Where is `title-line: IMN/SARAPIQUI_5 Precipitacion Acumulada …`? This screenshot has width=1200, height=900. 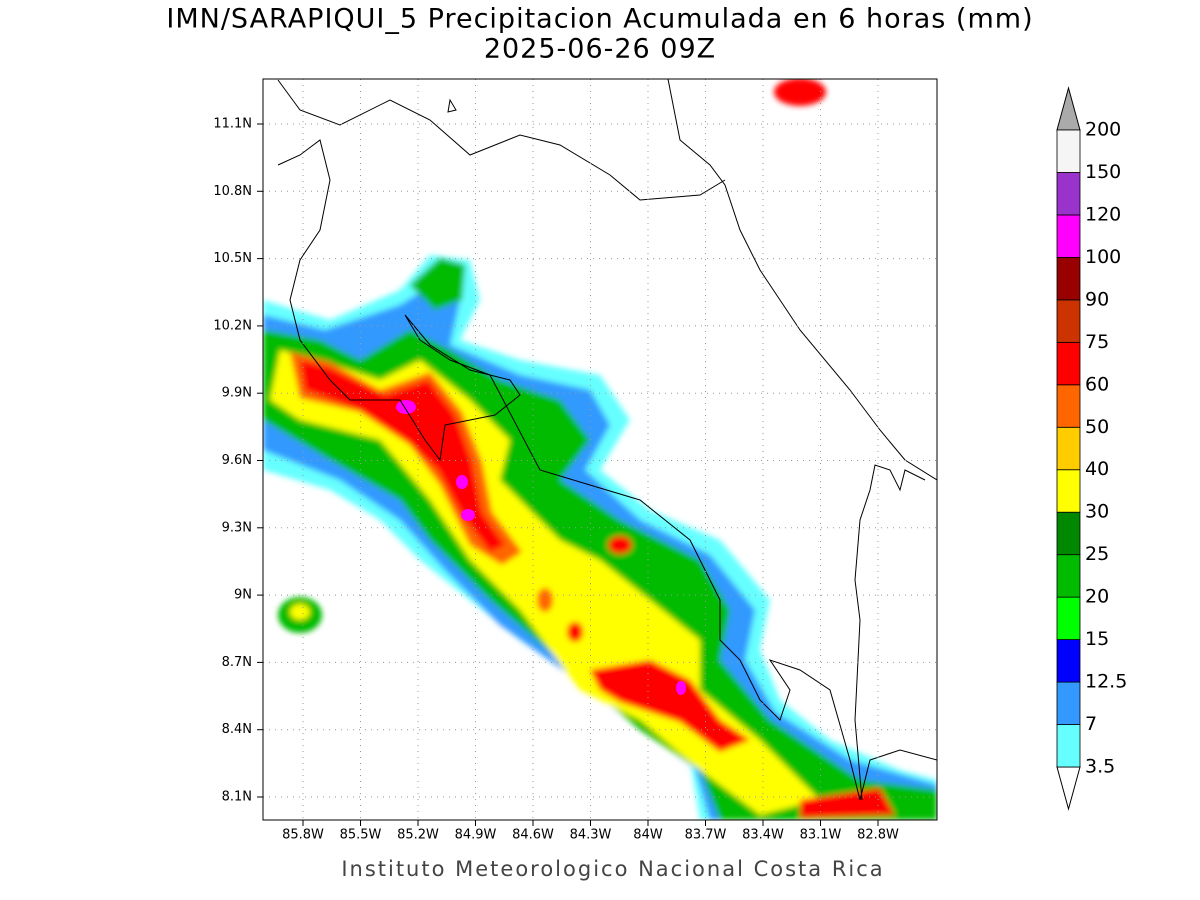
title-line: IMN/SARAPIQUI_5 Precipitacion Acumulada … is located at coordinates (599, 19).